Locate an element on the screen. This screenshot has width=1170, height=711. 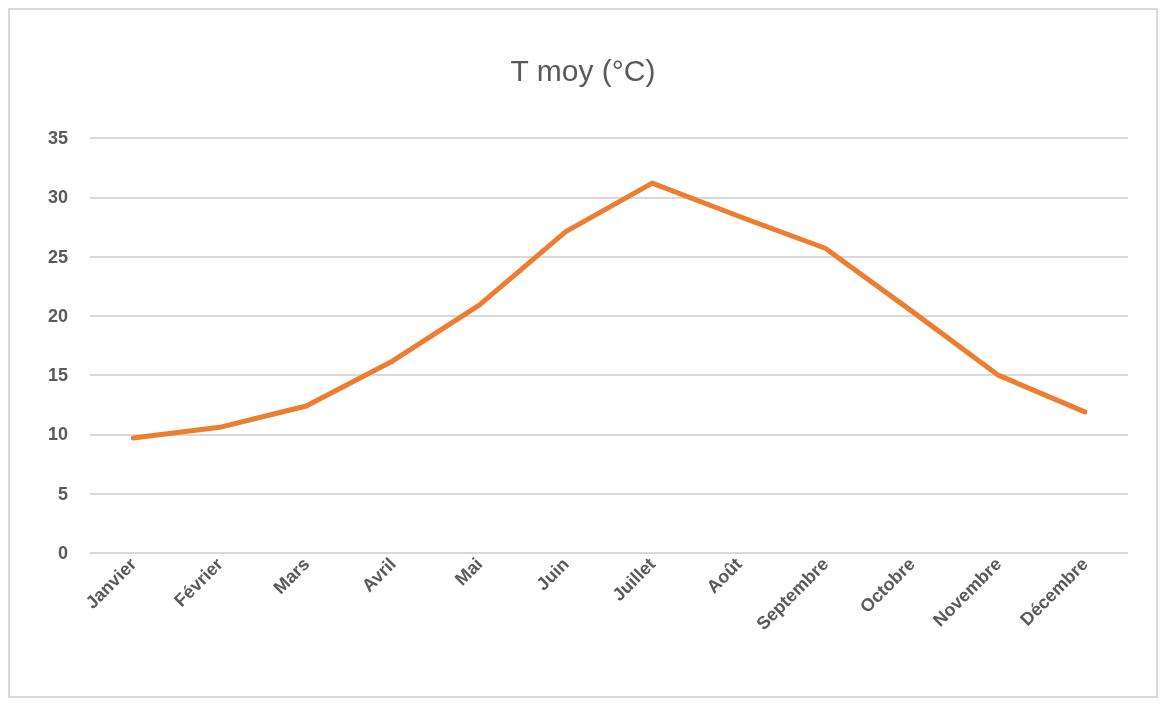
y-tick-label: 10 is located at coordinates (57, 434).